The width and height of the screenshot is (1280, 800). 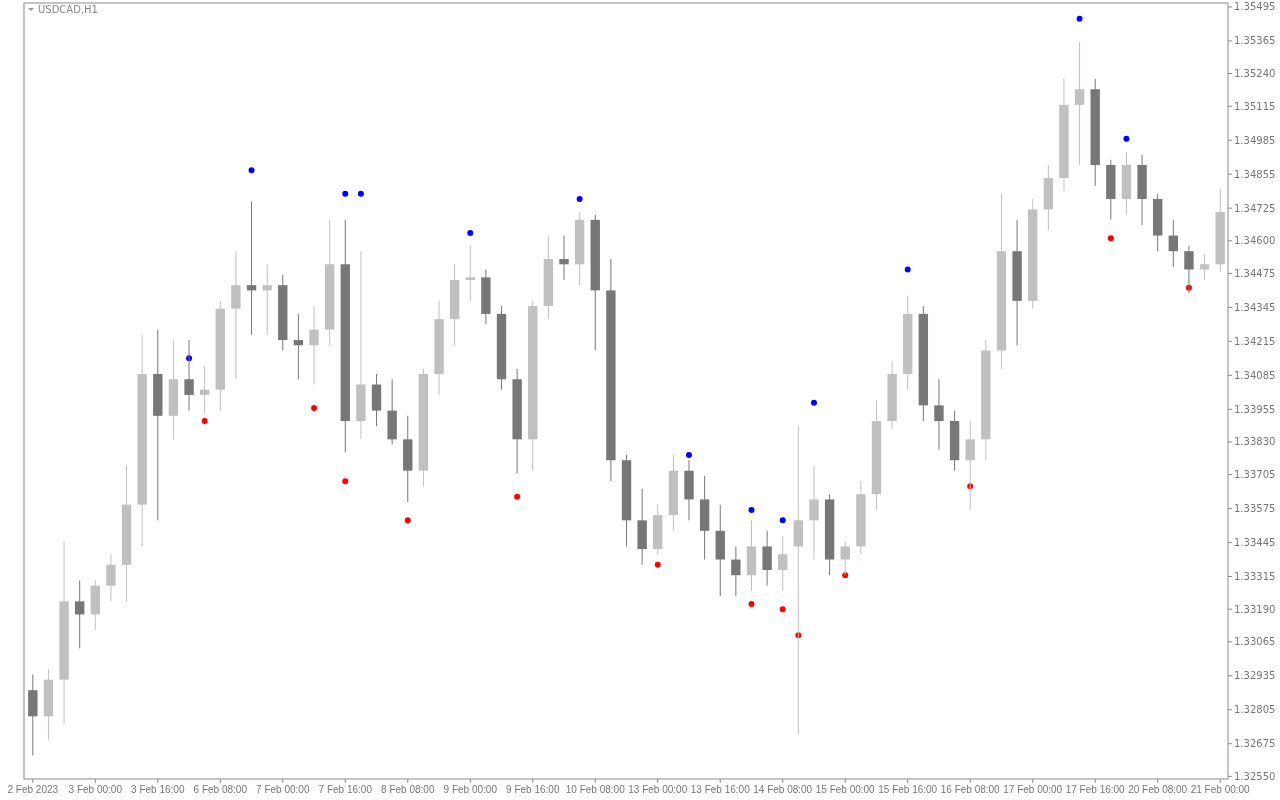 What do you see at coordinates (595, 789) in the screenshot?
I see `x-tick-label: 10 Feb 08:00` at bounding box center [595, 789].